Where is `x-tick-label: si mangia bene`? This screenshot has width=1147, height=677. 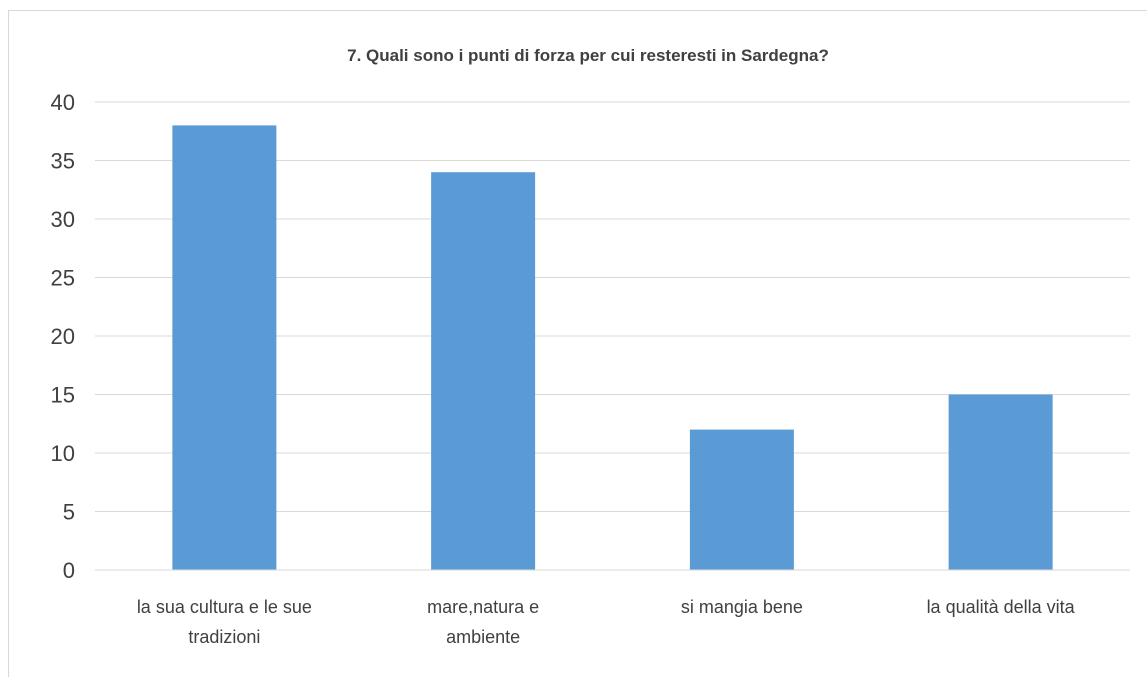 x-tick-label: si mangia bene is located at coordinates (742, 607).